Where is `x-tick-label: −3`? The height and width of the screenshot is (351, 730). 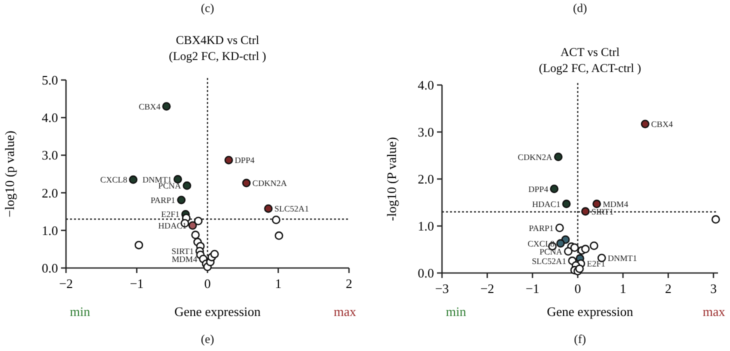
x-tick-label: −3 is located at coordinates (442, 288).